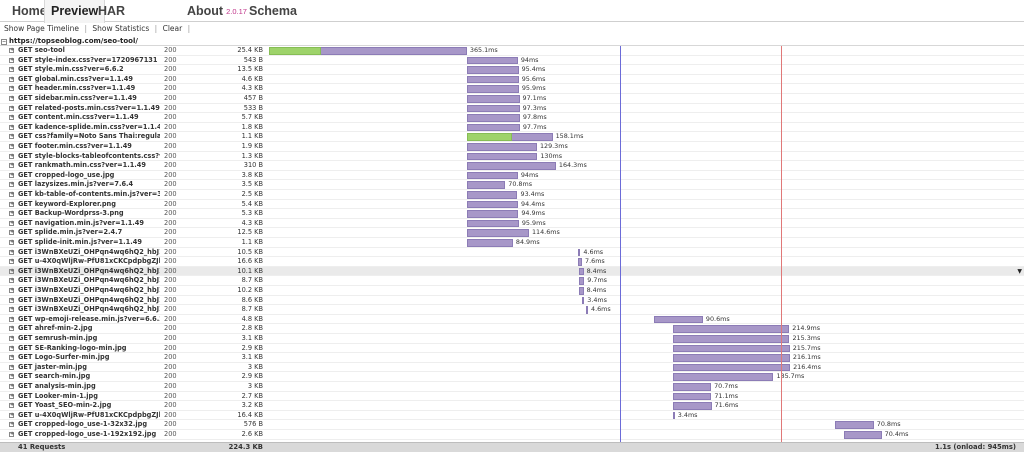  What do you see at coordinates (512, 368) in the screenshot?
I see `request-row: + GET jaster-min.jpg 200 3 KB 216.4ms` at bounding box center [512, 368].